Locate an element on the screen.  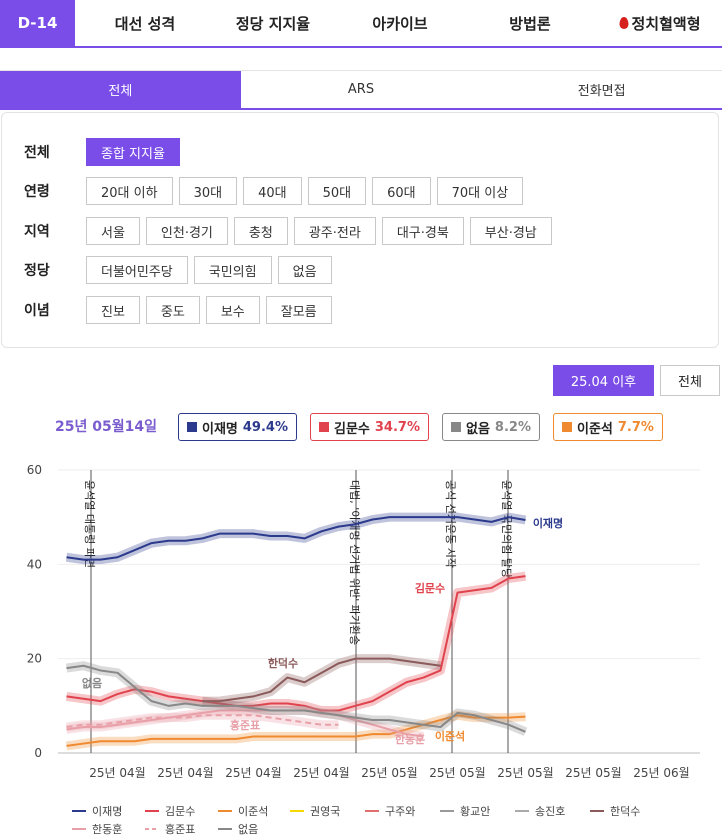
legend-label: 홍준표 is located at coordinates (180, 829).